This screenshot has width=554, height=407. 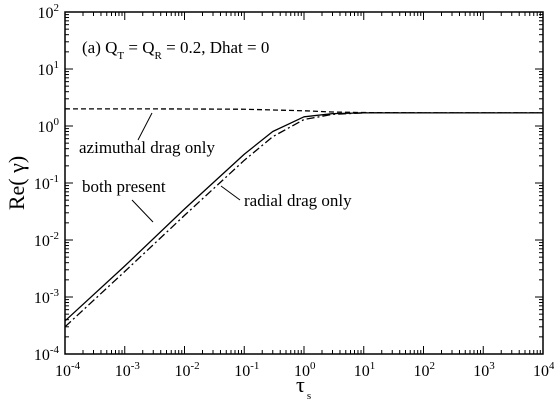 I want to click on x-tick-label: 10⁻³, so click(x=128, y=370).